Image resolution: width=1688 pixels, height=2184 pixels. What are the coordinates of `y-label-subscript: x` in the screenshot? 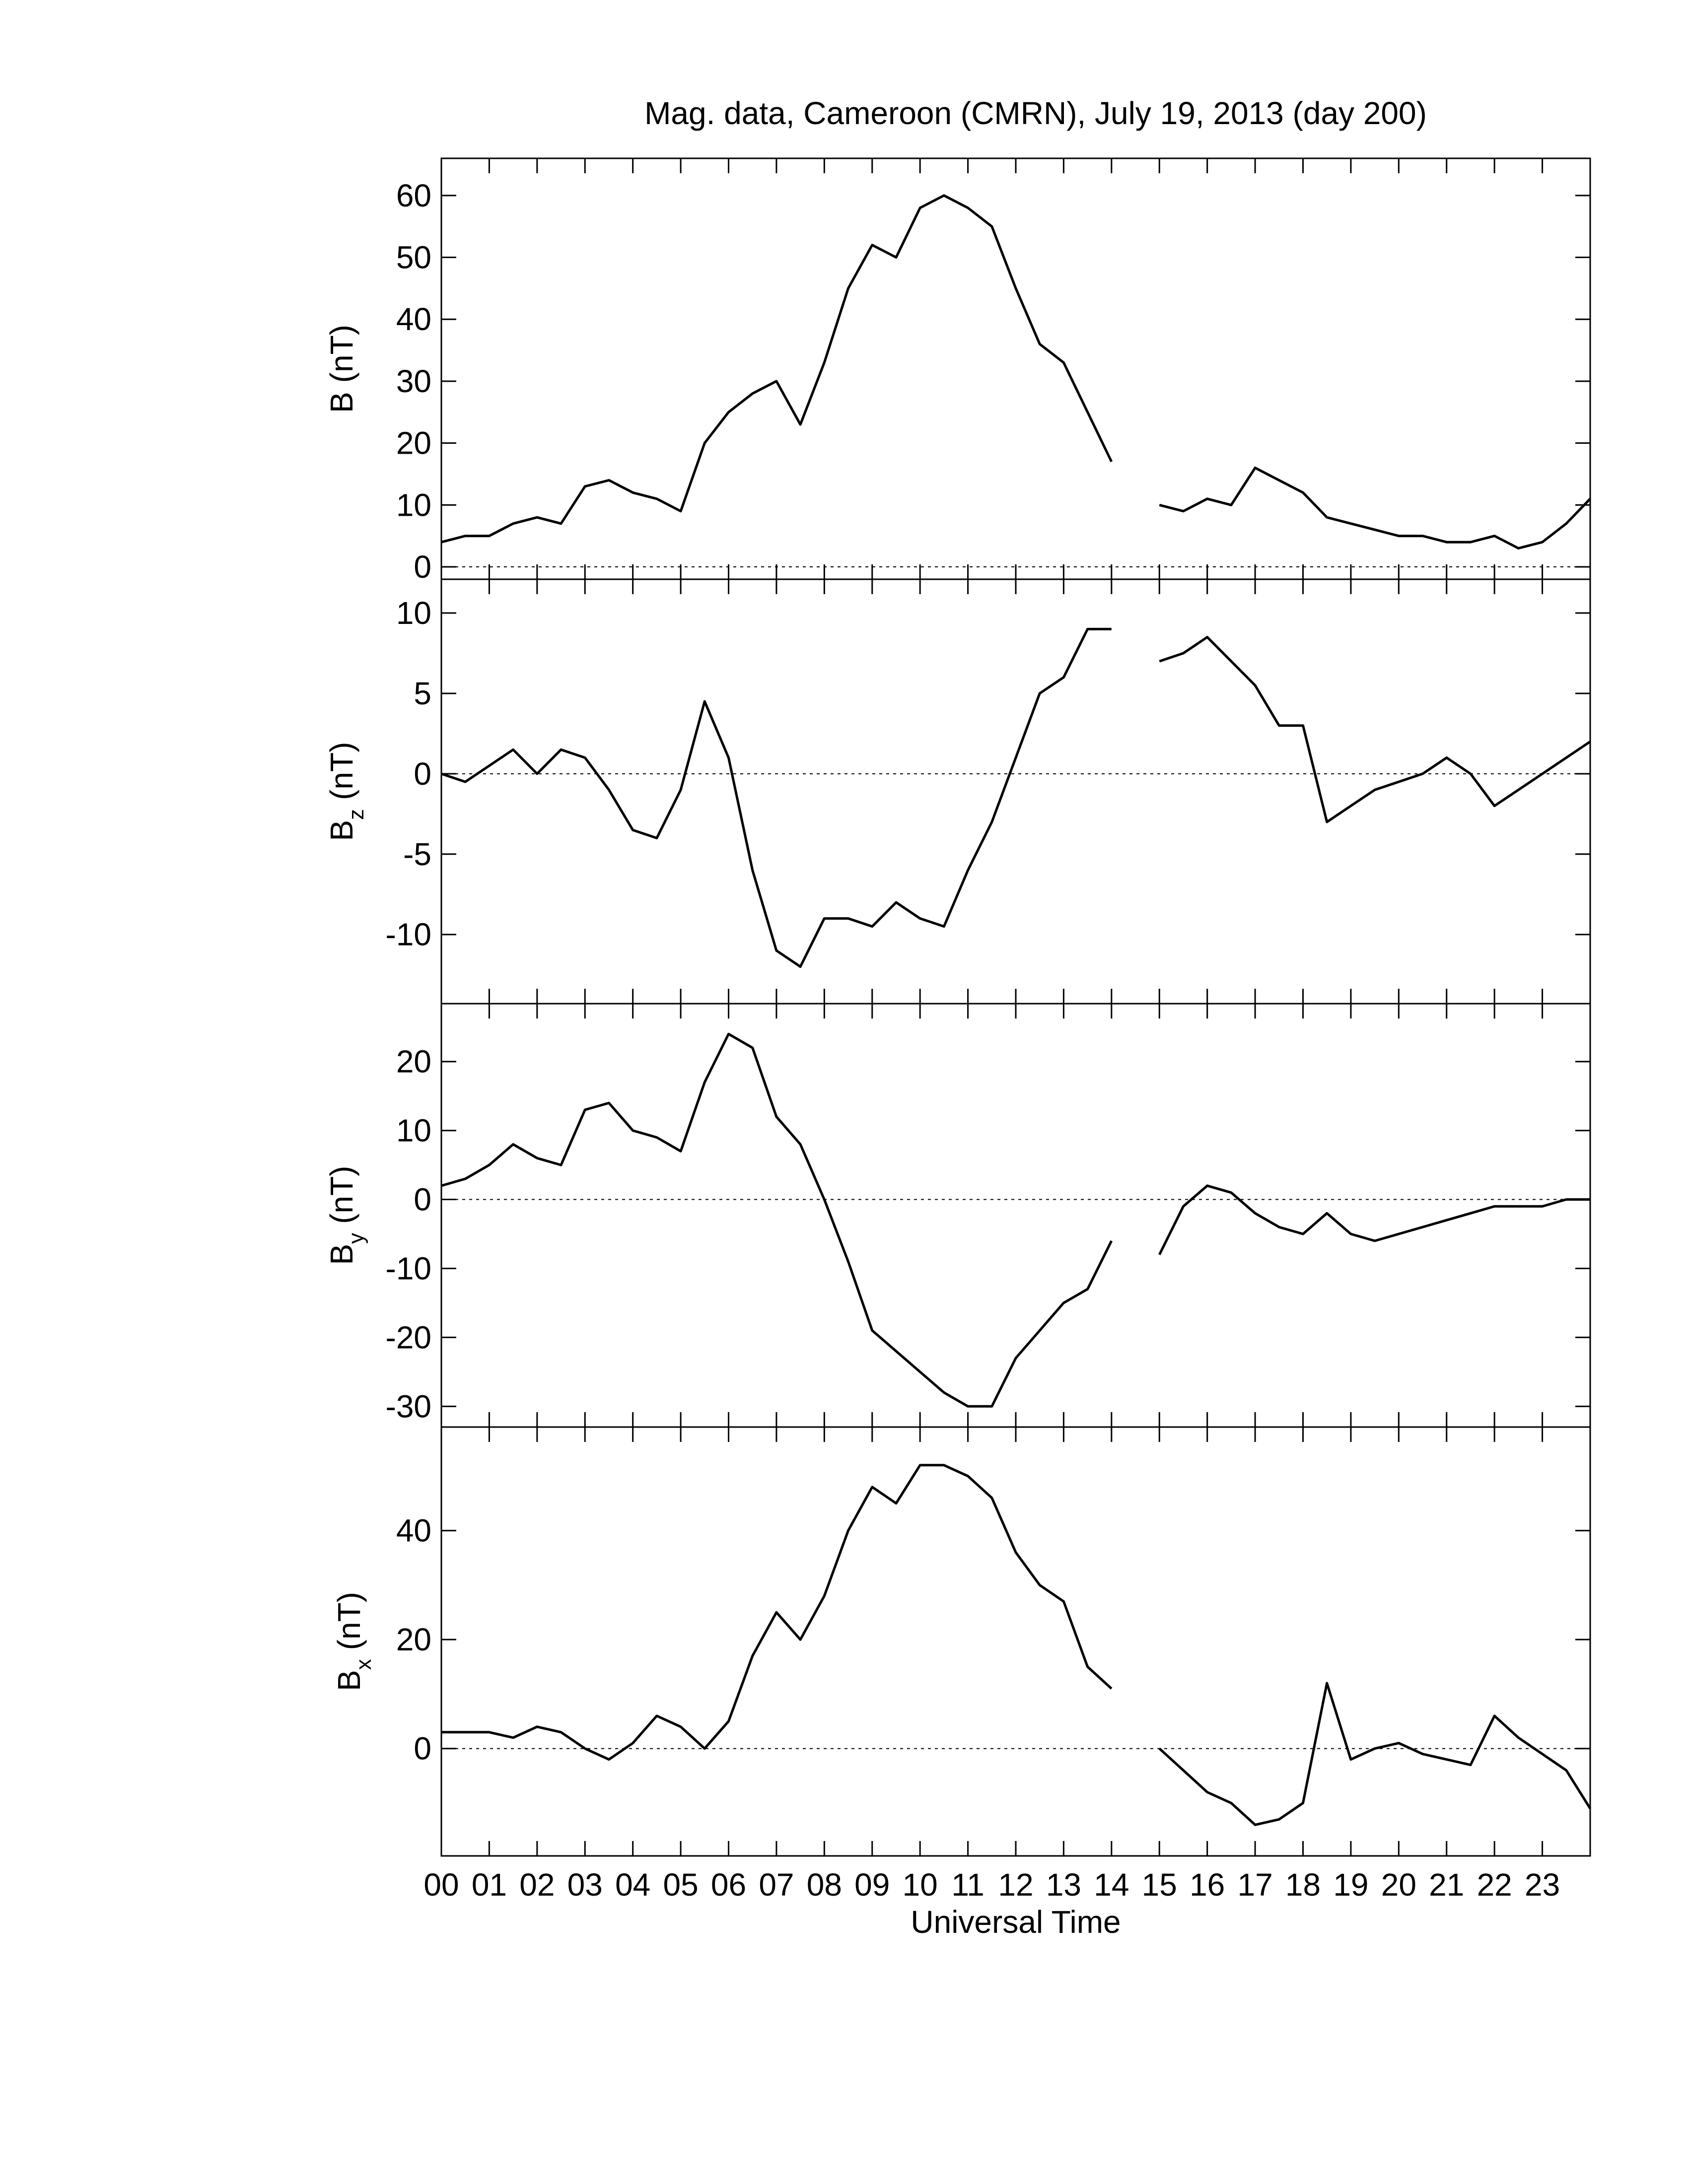 It's located at (364, 1664).